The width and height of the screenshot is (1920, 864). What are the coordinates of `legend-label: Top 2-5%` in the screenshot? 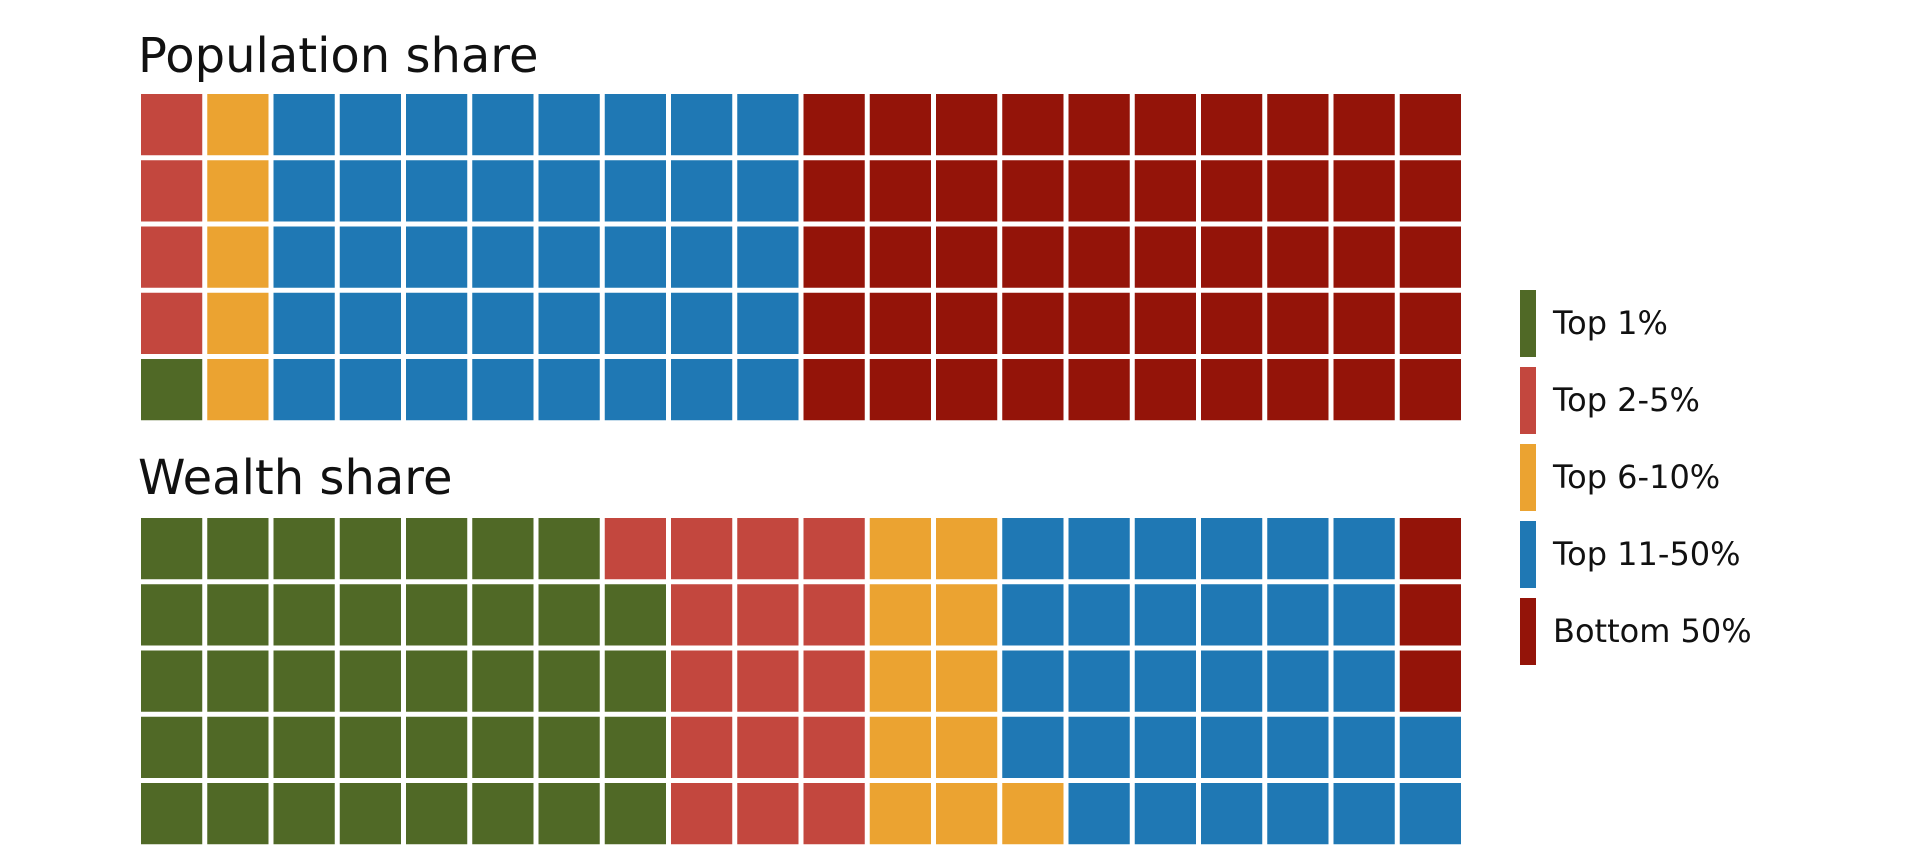 It's located at (1626, 400).